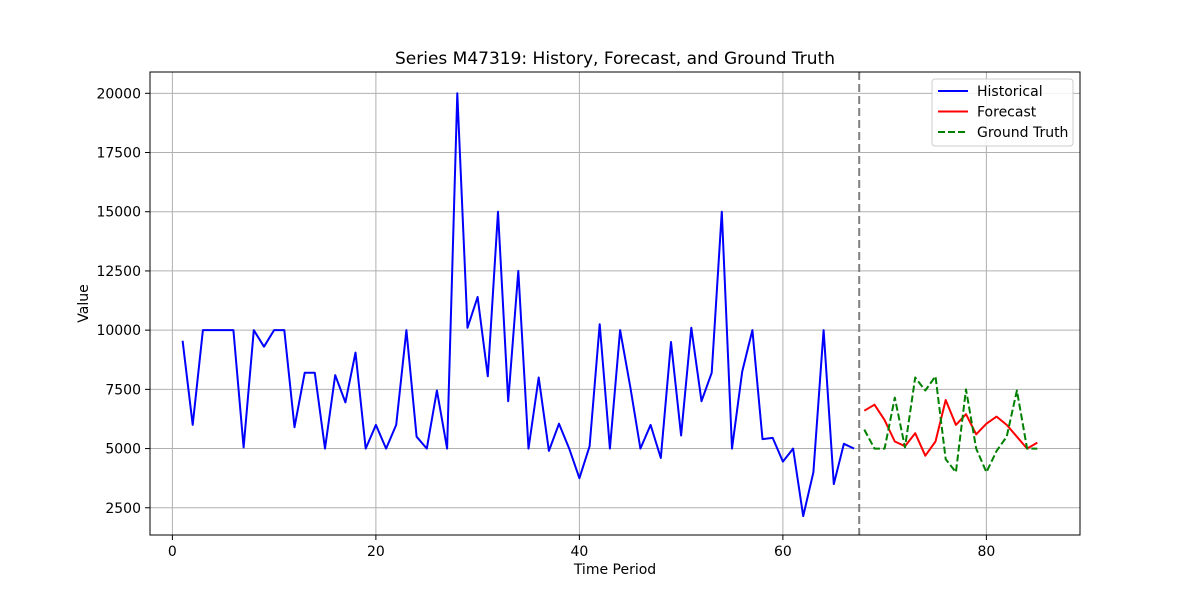 The height and width of the screenshot is (600, 1200). What do you see at coordinates (986, 552) in the screenshot?
I see `x-tick-label: 80` at bounding box center [986, 552].